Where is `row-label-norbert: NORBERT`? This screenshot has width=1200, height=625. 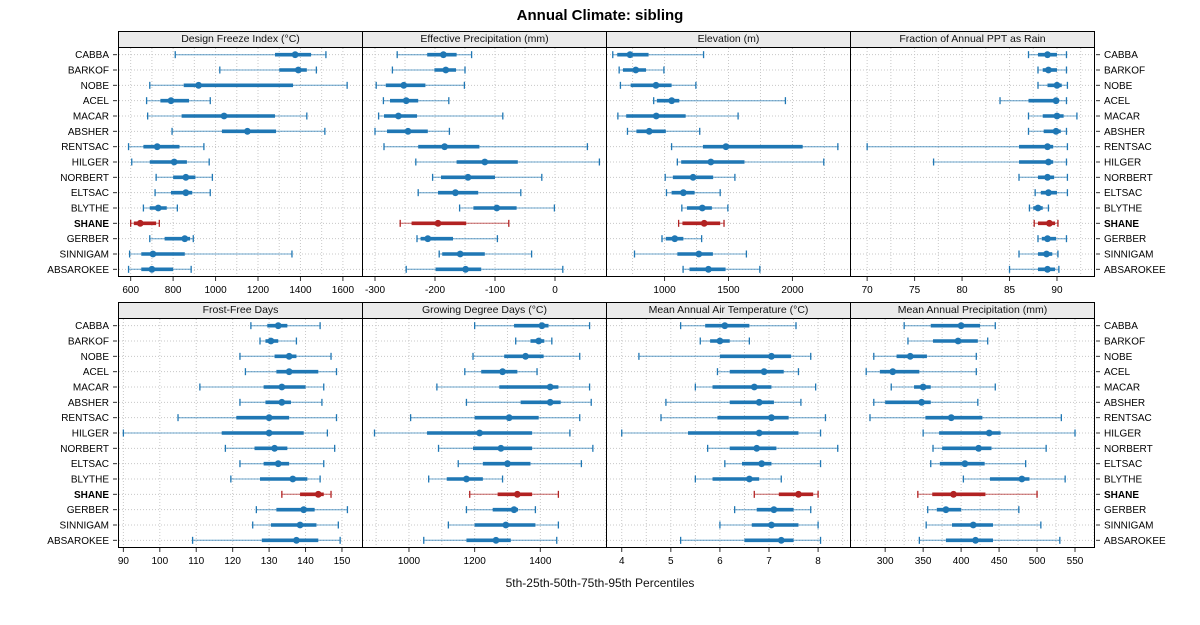 row-label-norbert: NORBERT is located at coordinates (84, 449).